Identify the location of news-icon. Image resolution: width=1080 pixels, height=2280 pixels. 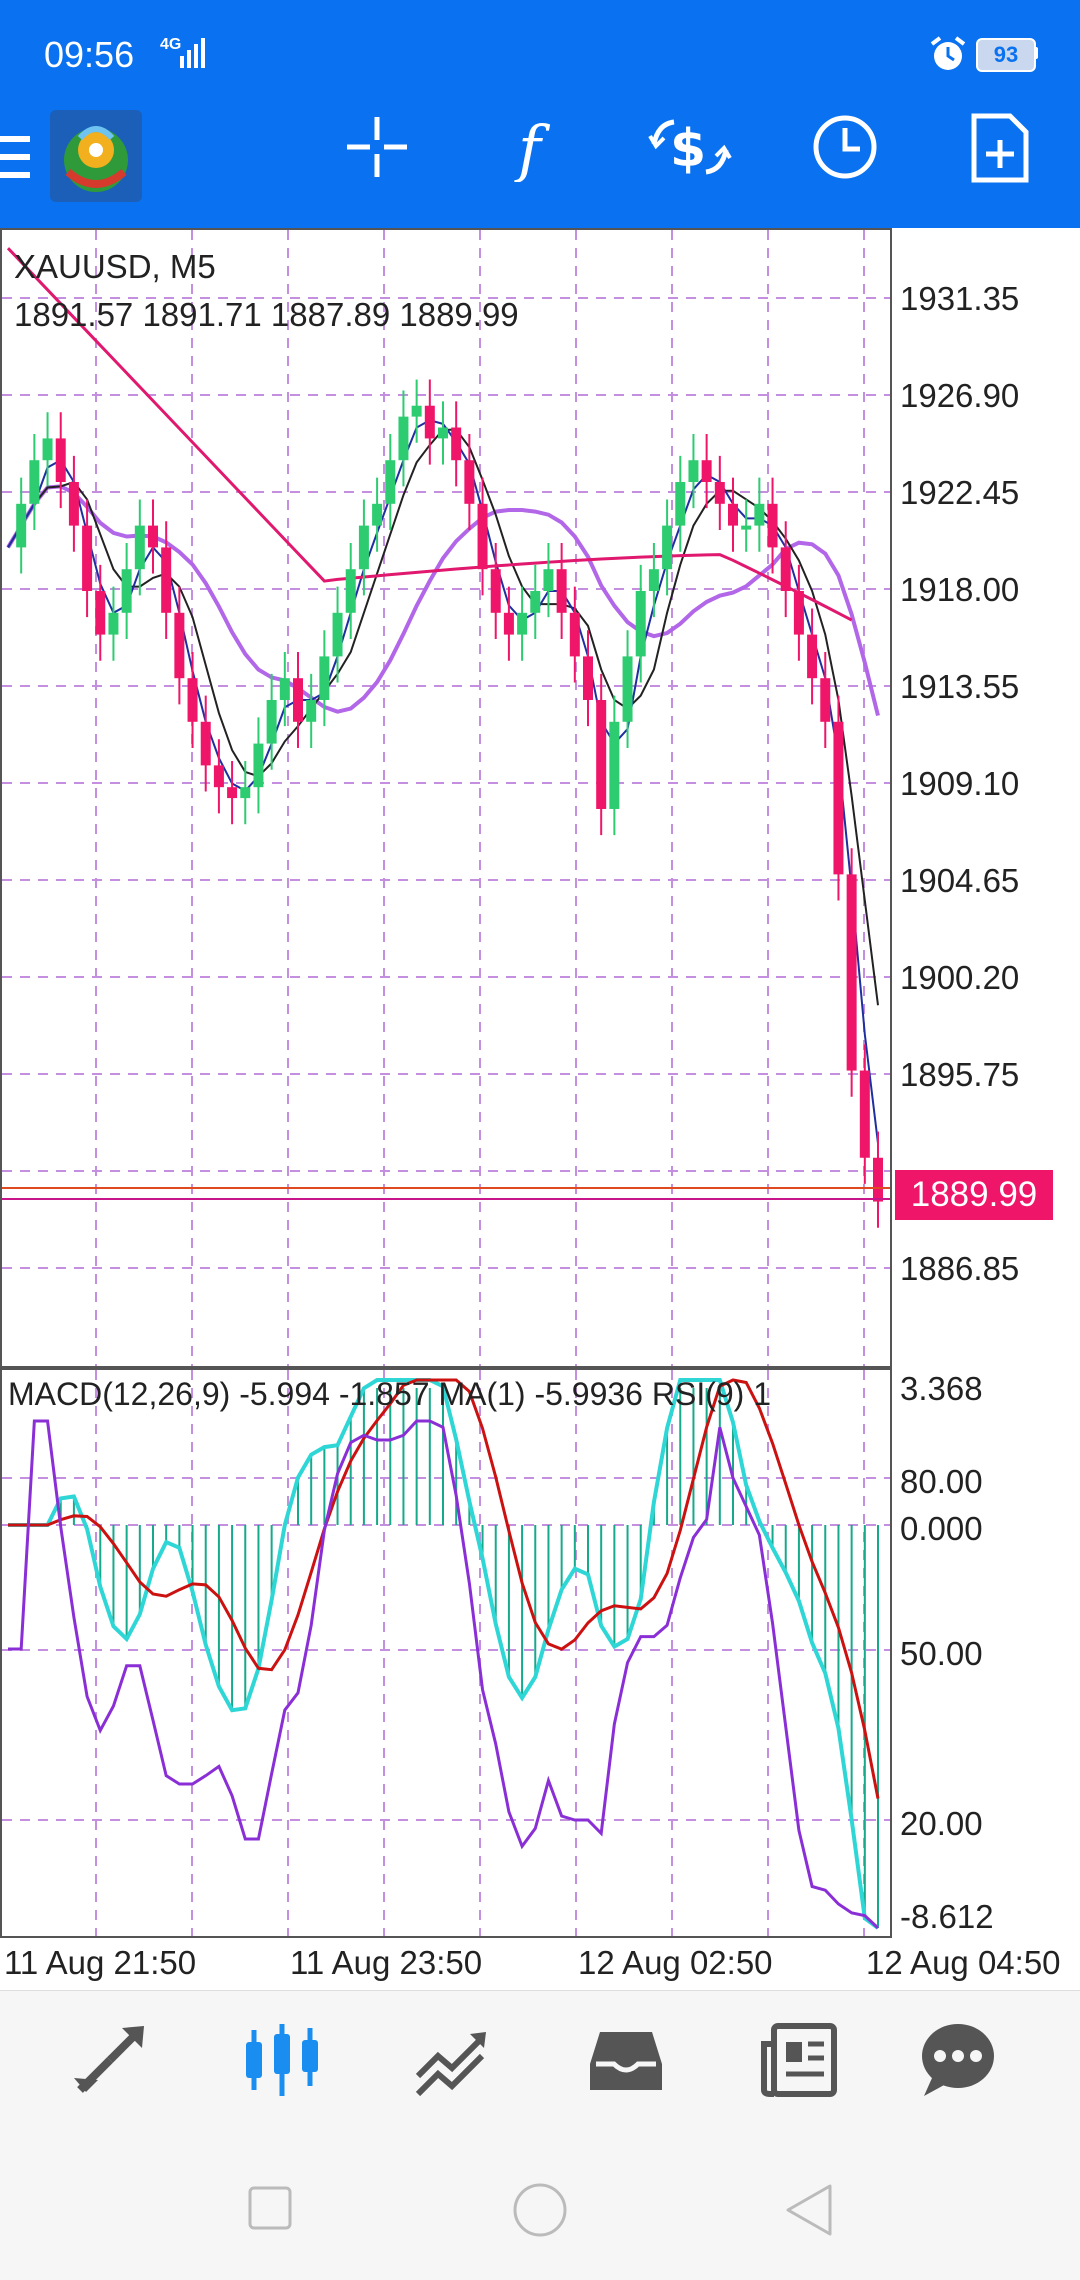
(800, 2060).